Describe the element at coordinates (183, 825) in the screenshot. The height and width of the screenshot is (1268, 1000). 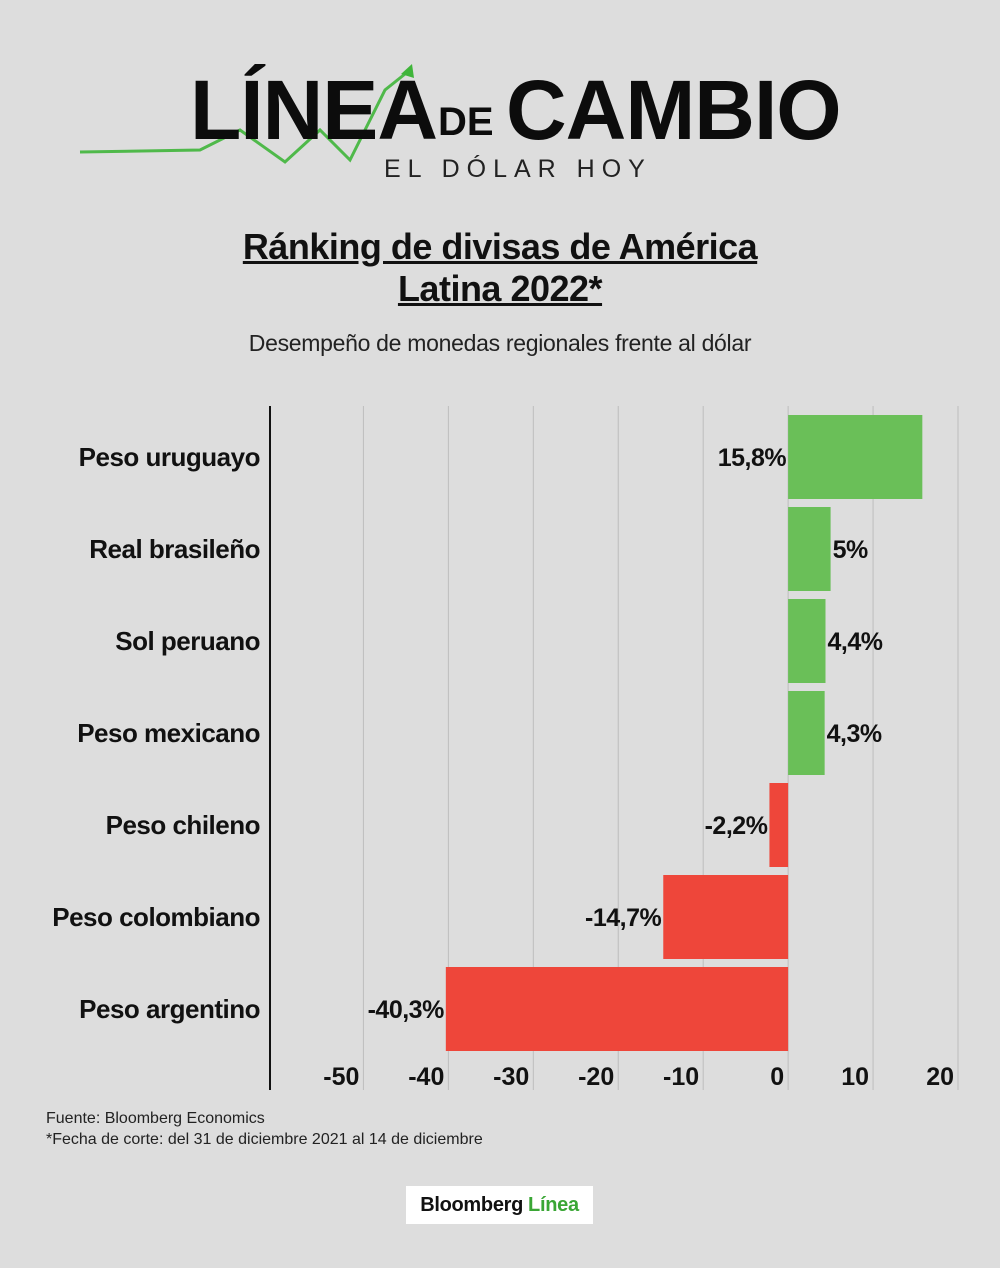
I see `category-label: Peso chileno` at that location.